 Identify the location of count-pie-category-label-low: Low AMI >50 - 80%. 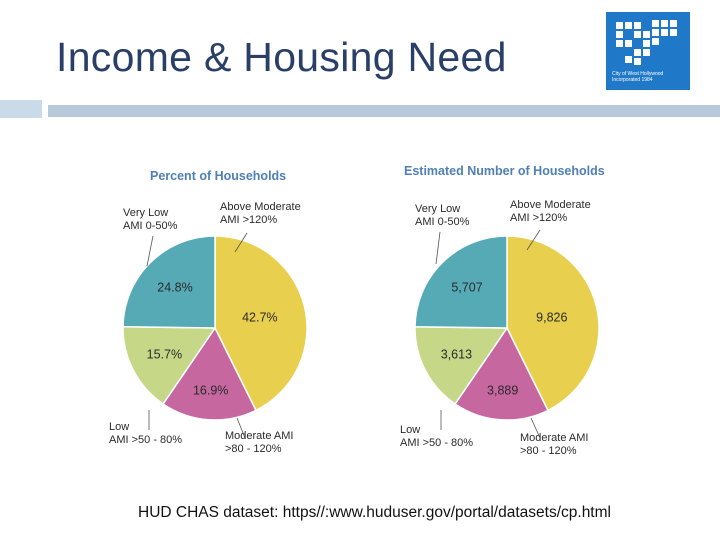
(436, 436).